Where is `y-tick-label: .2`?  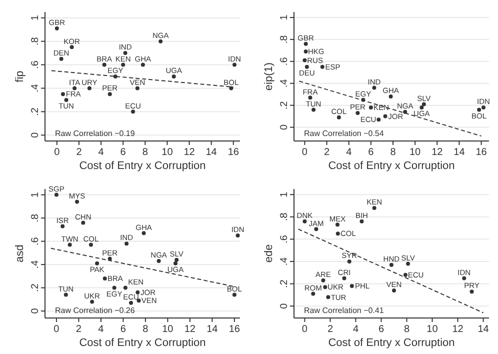 y-tick-label: .2 is located at coordinates (35, 111).